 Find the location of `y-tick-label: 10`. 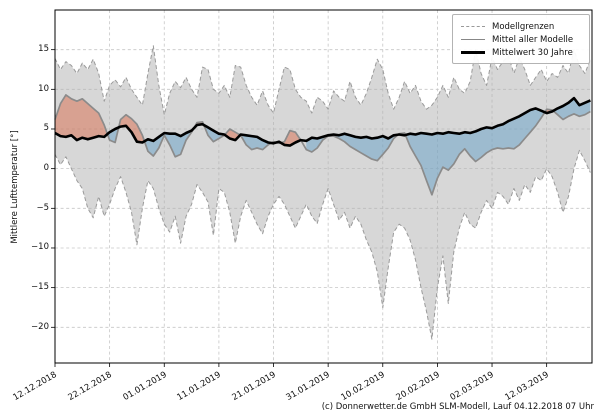

y-tick-label: 10 is located at coordinates (43, 88).